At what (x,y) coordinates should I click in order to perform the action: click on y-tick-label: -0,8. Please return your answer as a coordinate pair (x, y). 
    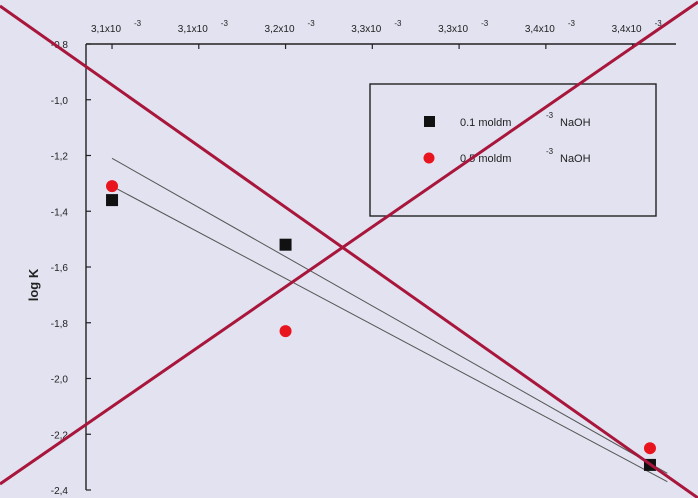
    Looking at the image, I should click on (60, 45).